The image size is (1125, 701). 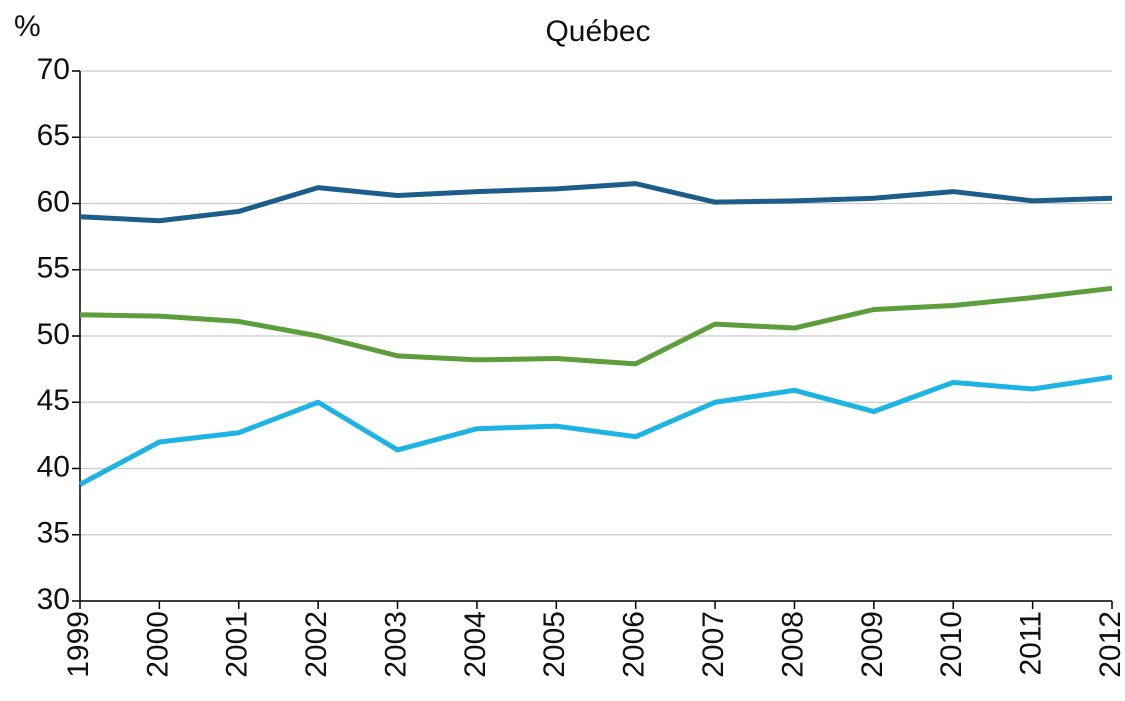 What do you see at coordinates (53, 268) in the screenshot?
I see `y-tick-label: 55` at bounding box center [53, 268].